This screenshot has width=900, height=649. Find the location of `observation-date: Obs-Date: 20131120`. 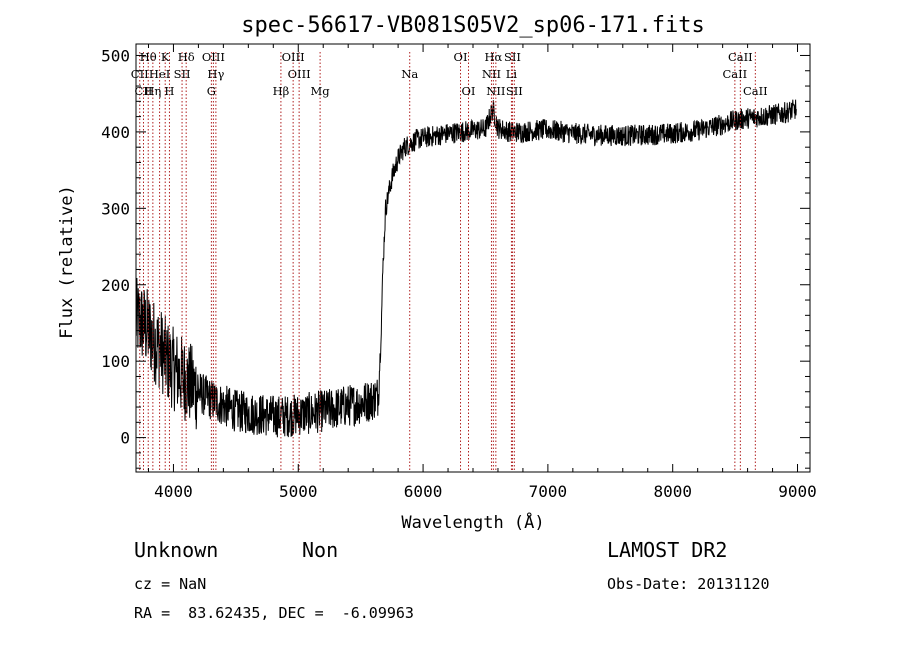

observation-date: Obs-Date: 20131120 is located at coordinates (688, 584).